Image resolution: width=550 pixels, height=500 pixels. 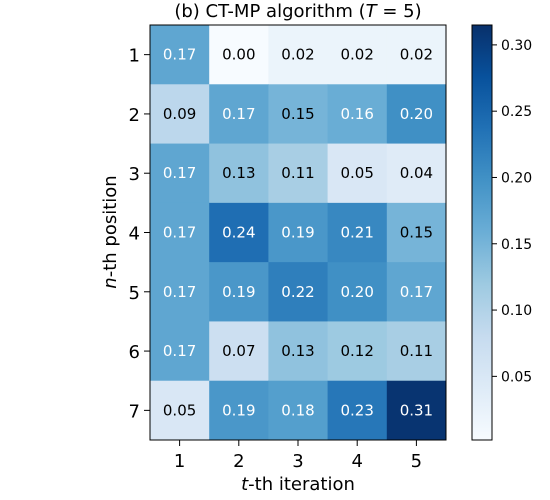 What do you see at coordinates (134, 115) in the screenshot?
I see `y-tick-label: 2` at bounding box center [134, 115].